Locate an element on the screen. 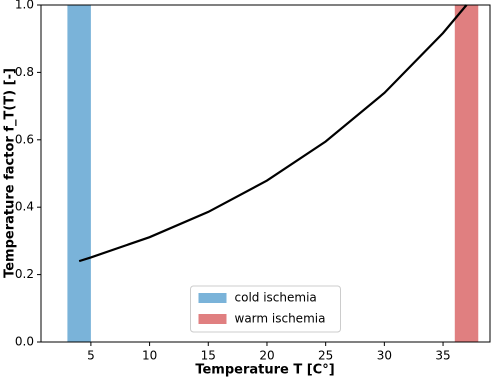 This screenshot has width=500, height=382. x-tick-label: 25 is located at coordinates (325, 356).